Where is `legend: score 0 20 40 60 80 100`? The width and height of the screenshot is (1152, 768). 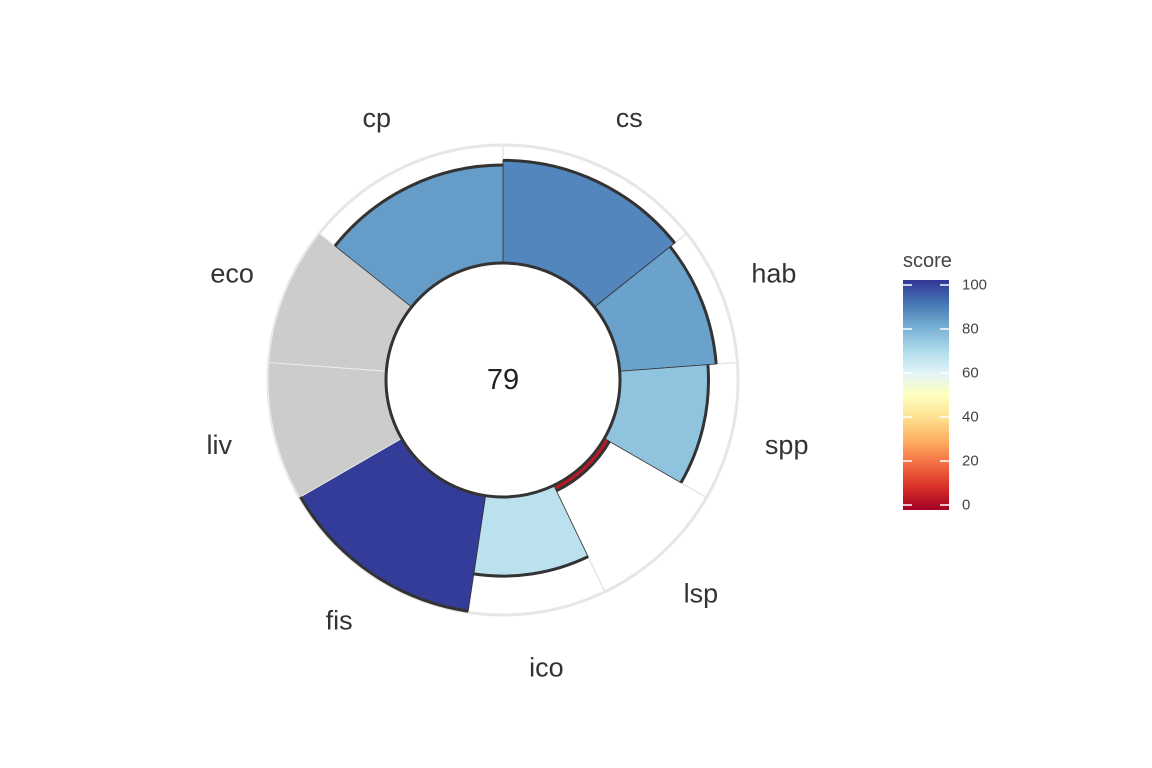 legend: score 0 20 40 60 80 100 is located at coordinates (945, 382).